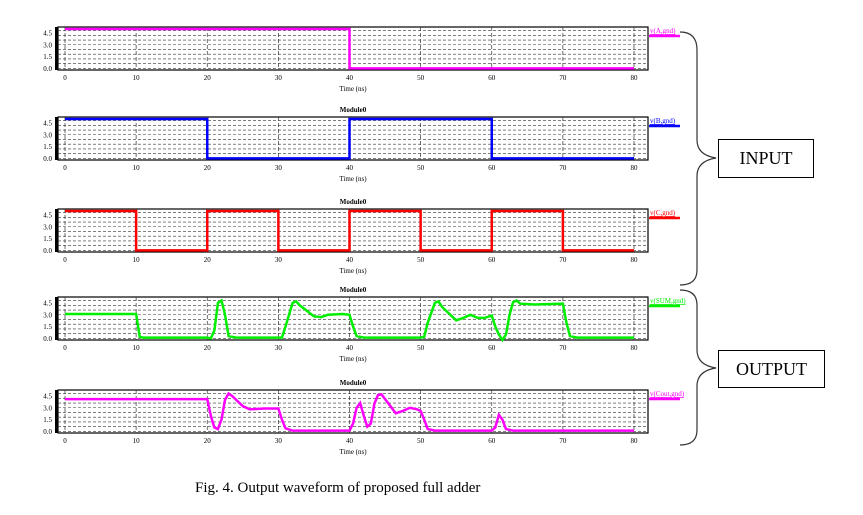  Describe the element at coordinates (668, 301) in the screenshot. I see `legend-label: v(SUM,gnd)` at that location.